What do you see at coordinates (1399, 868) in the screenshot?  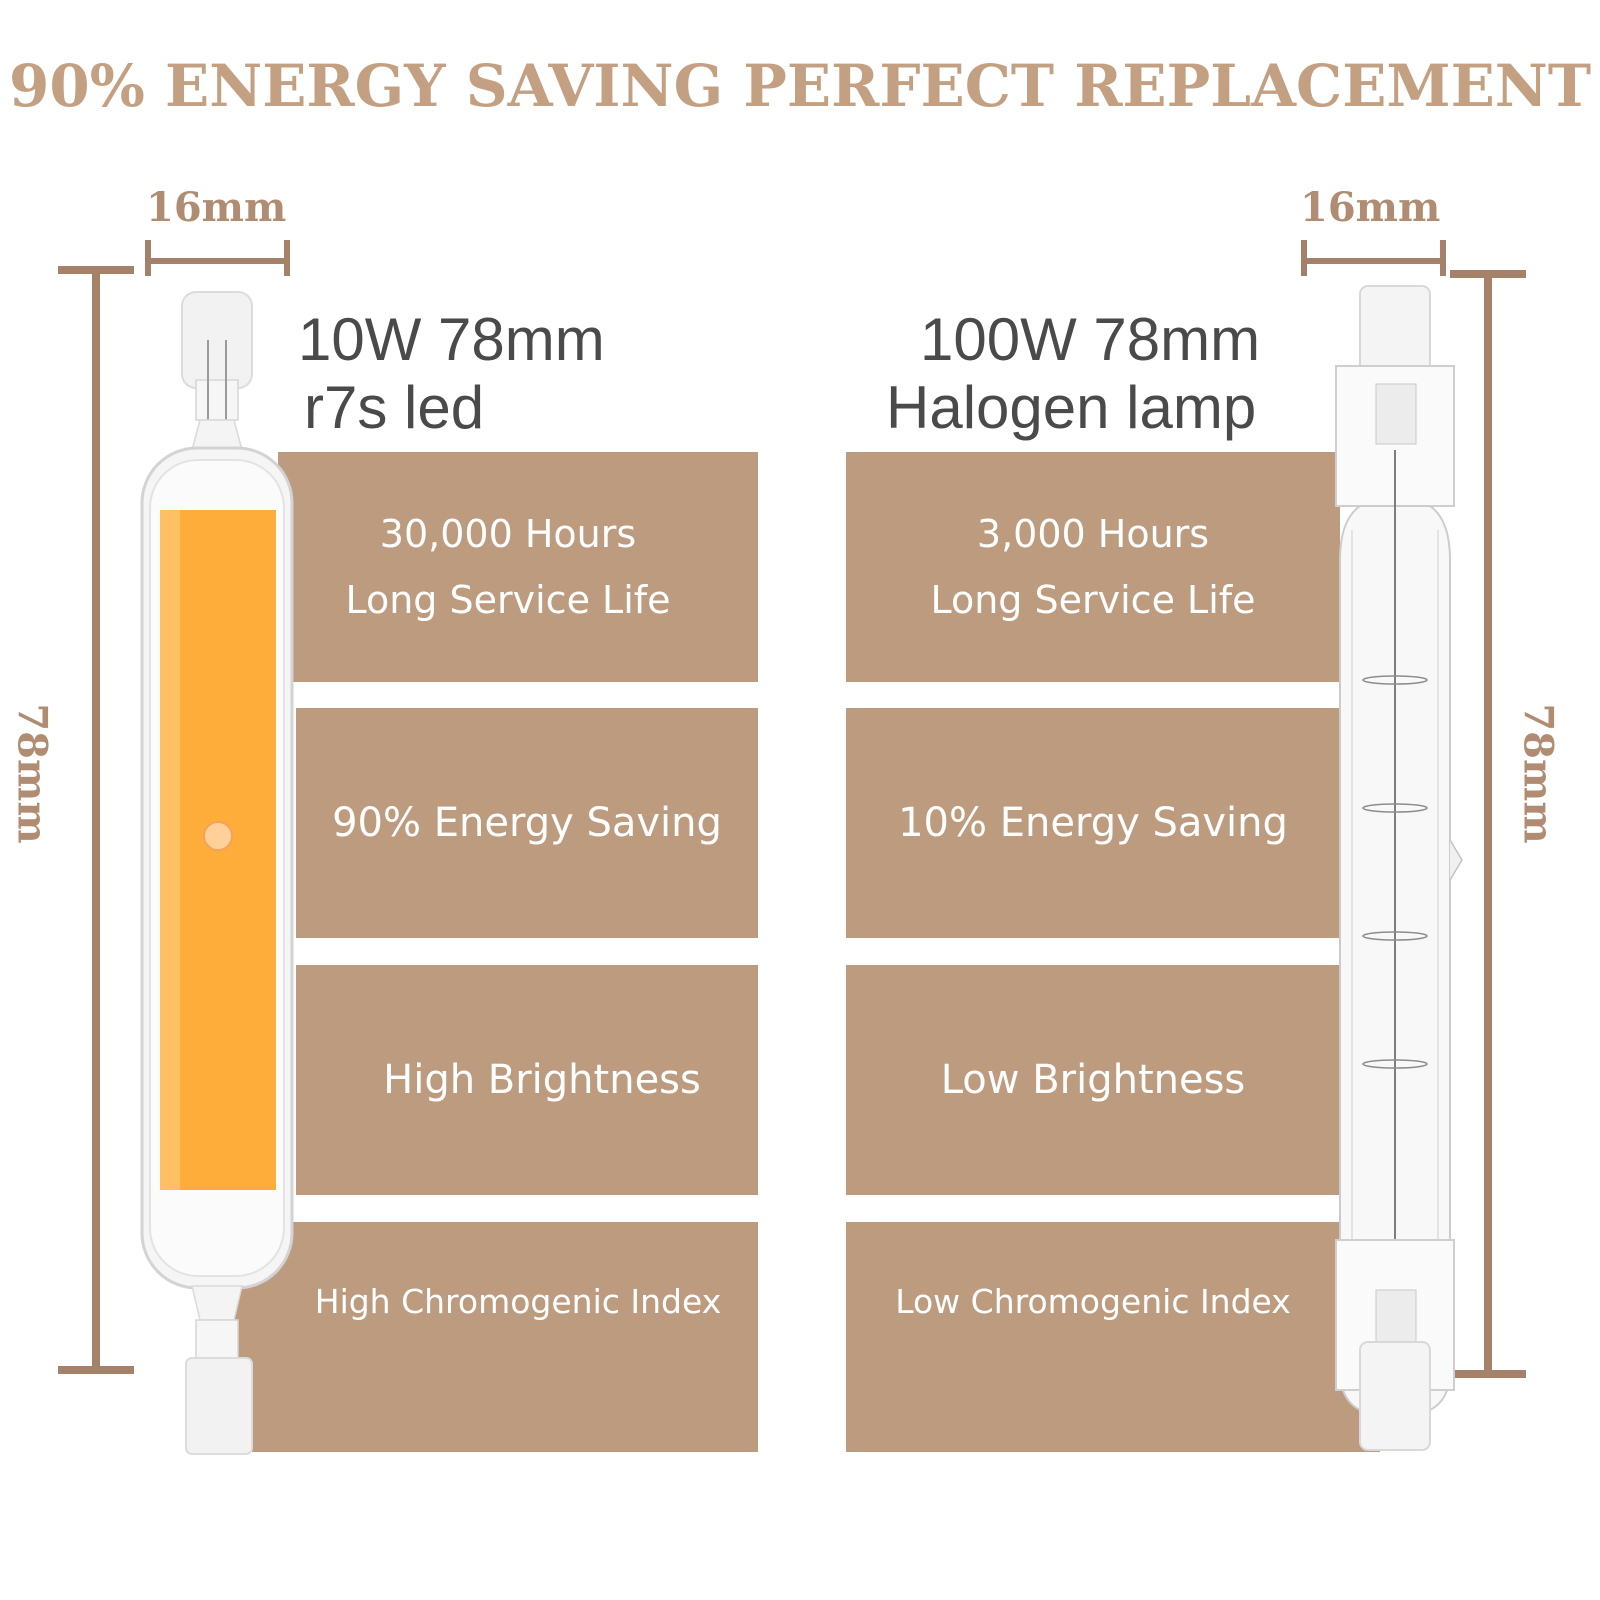 I see `halogen-bulb-image` at bounding box center [1399, 868].